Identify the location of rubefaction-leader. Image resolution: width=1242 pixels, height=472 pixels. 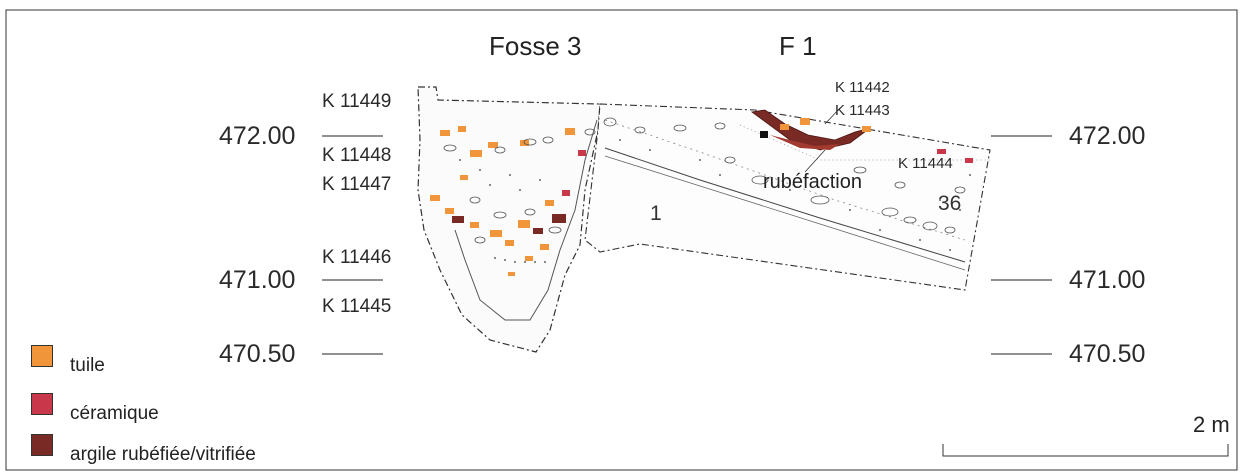
(815, 161).